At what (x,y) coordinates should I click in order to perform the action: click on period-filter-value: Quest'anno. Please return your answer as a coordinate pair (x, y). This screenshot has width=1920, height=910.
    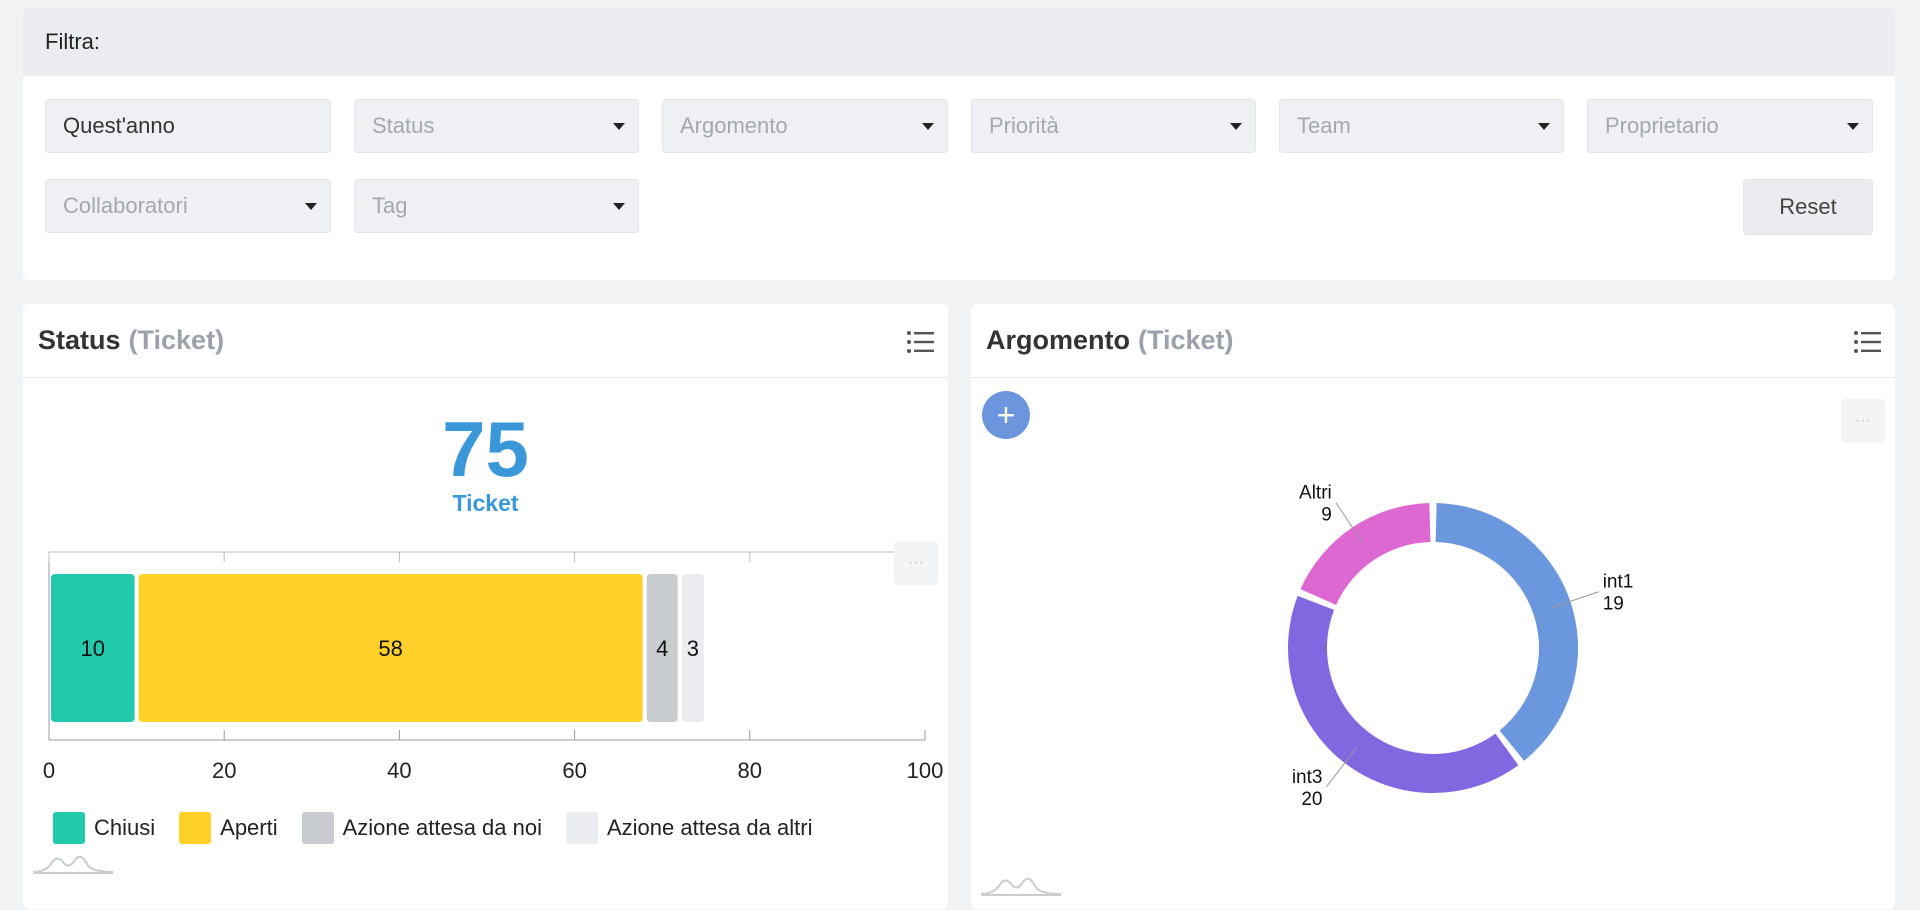
    Looking at the image, I should click on (119, 125).